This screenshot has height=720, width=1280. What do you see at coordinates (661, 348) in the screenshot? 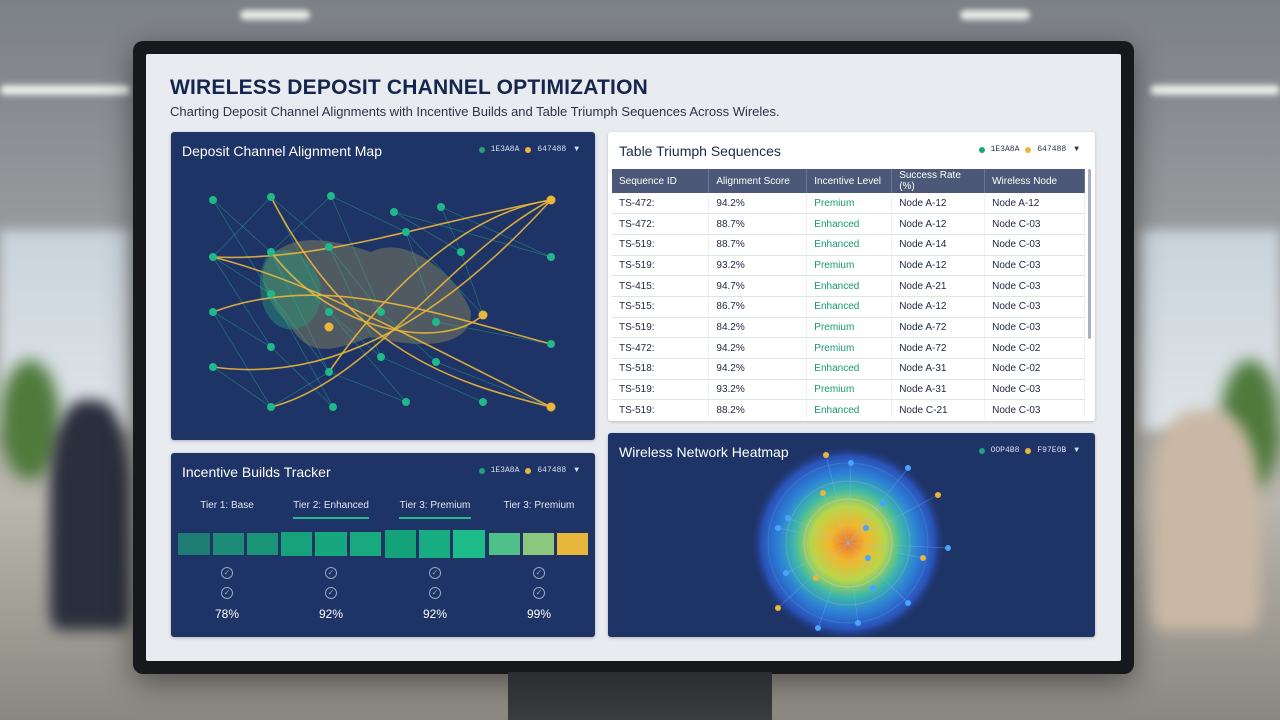
I see `table-cell: TS-472:` at bounding box center [661, 348].